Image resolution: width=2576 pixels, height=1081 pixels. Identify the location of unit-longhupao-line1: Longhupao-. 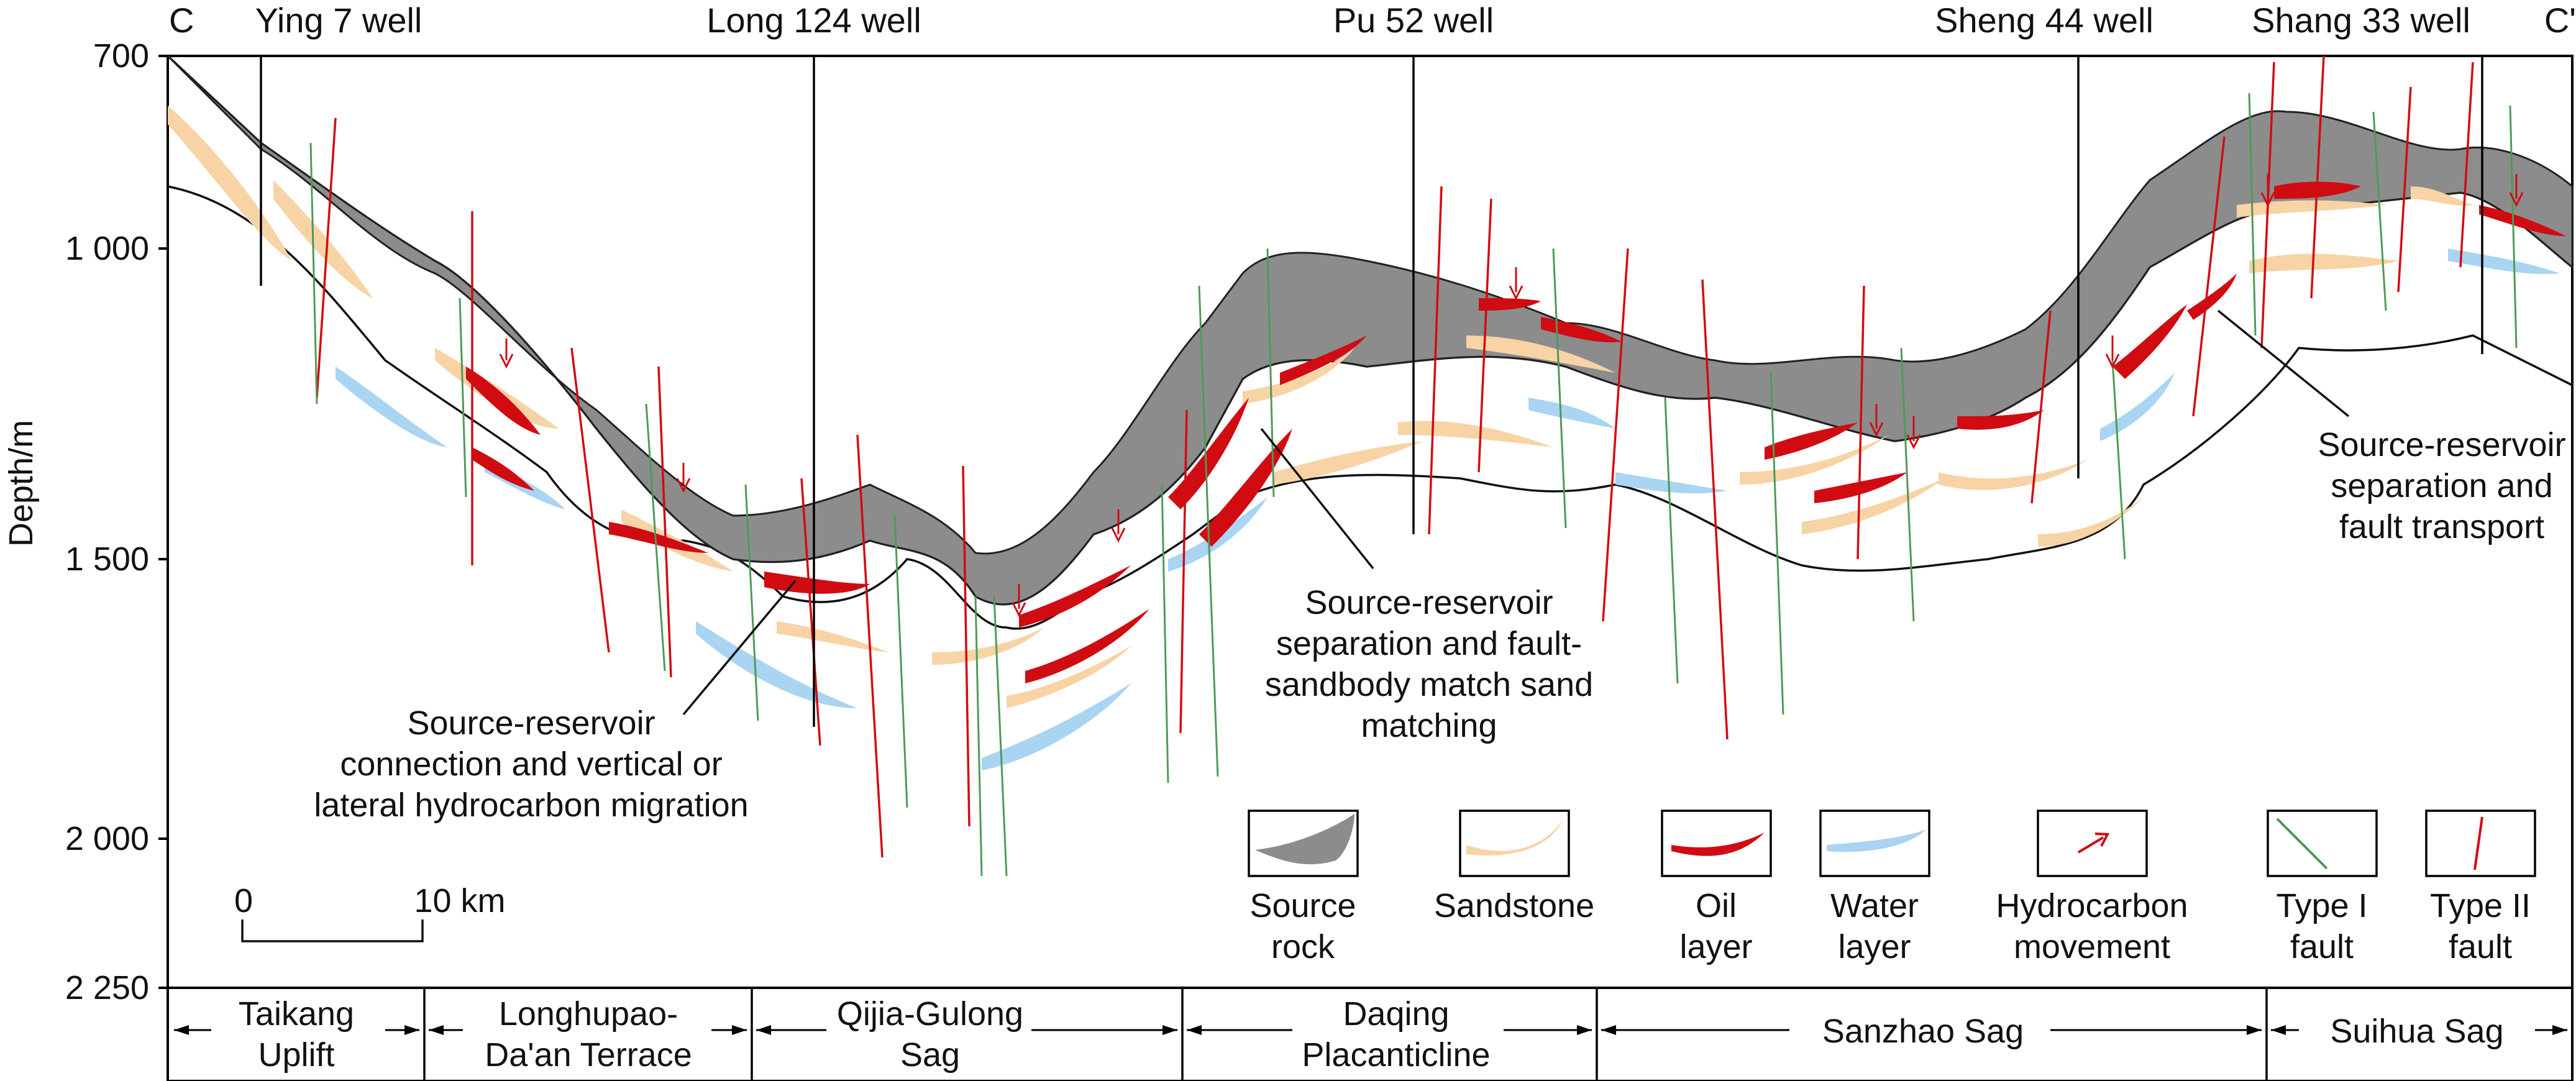
(588, 1014).